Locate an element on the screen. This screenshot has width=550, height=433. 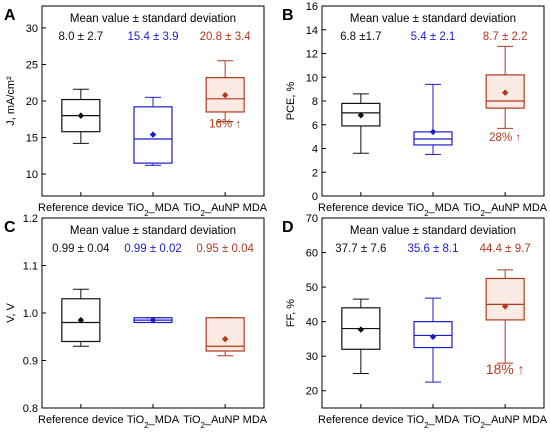
stat-text-c-1: 0.99 ± 0.02 is located at coordinates (152, 249).